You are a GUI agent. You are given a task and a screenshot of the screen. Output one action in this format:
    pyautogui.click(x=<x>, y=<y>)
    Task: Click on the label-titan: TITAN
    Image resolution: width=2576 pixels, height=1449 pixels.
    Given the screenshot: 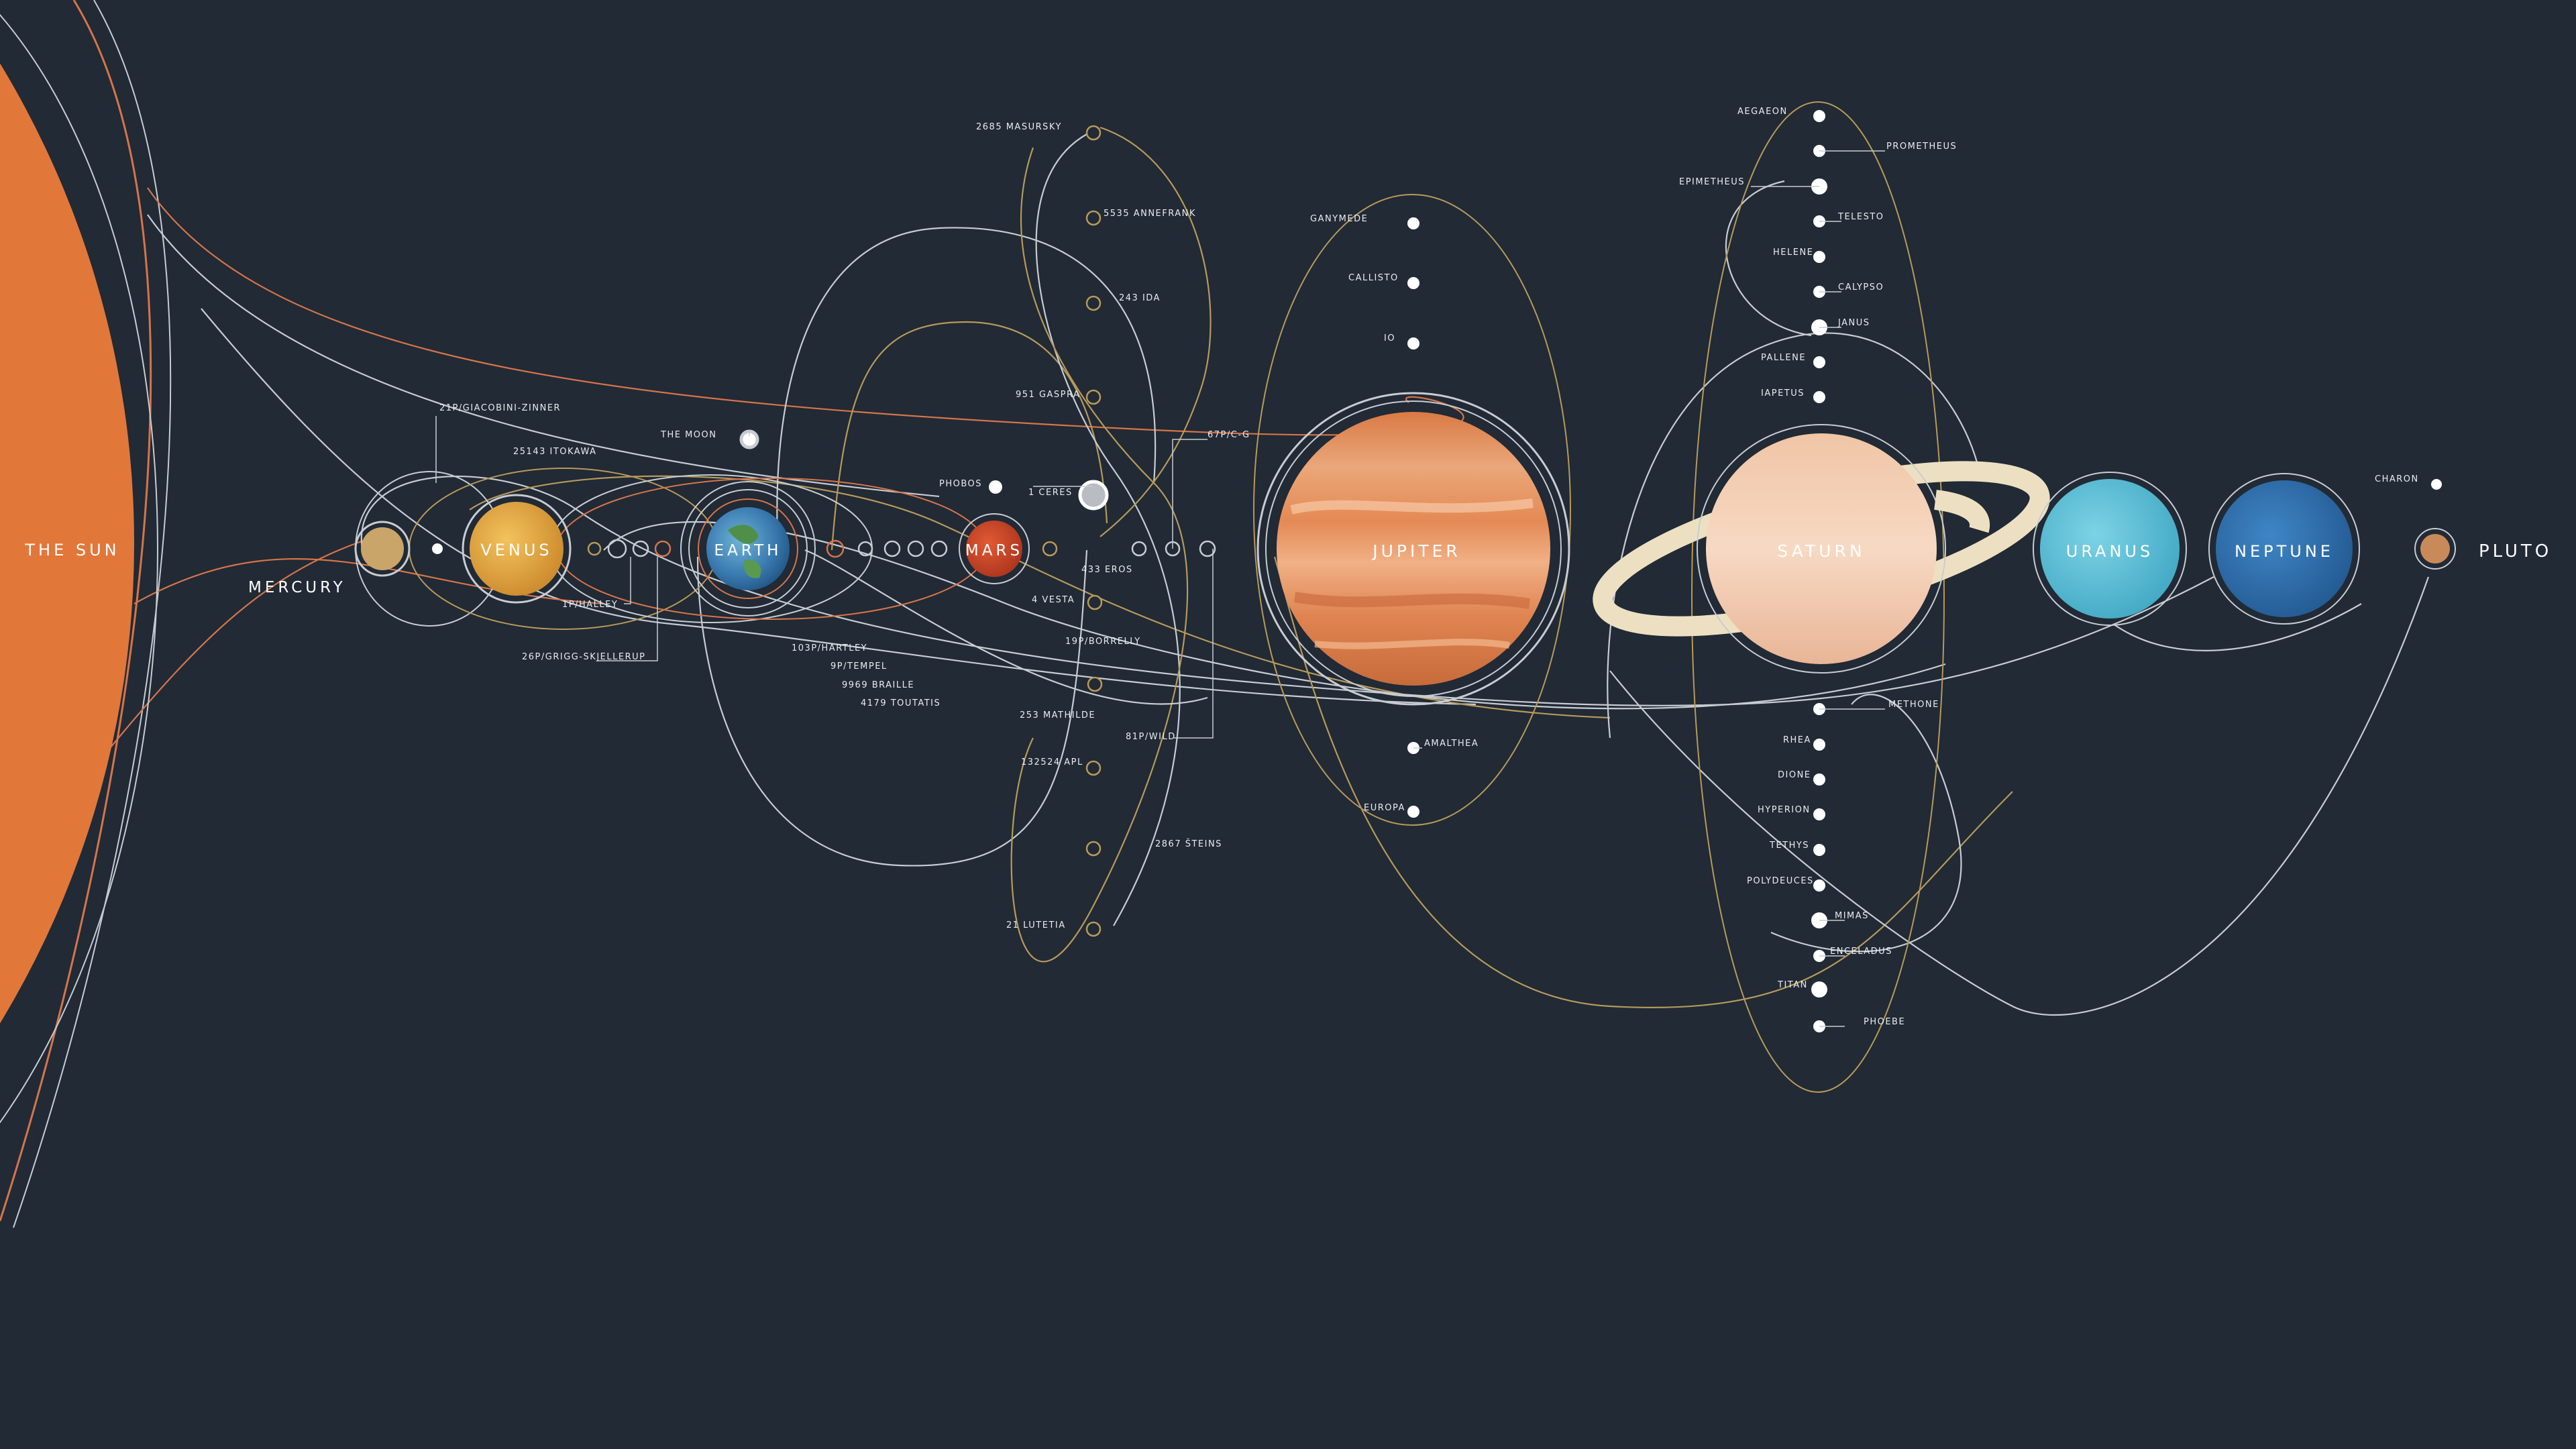 What is the action you would take?
    pyautogui.click(x=1792, y=985)
    